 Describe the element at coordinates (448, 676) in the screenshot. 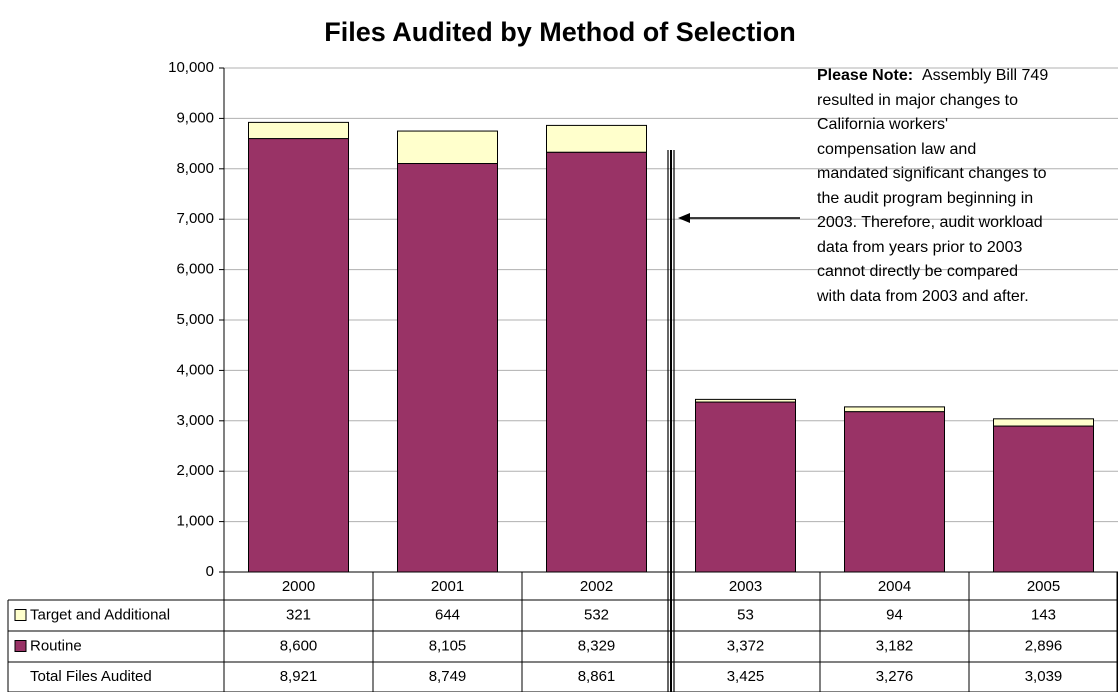

I see `table-total: 8,749` at that location.